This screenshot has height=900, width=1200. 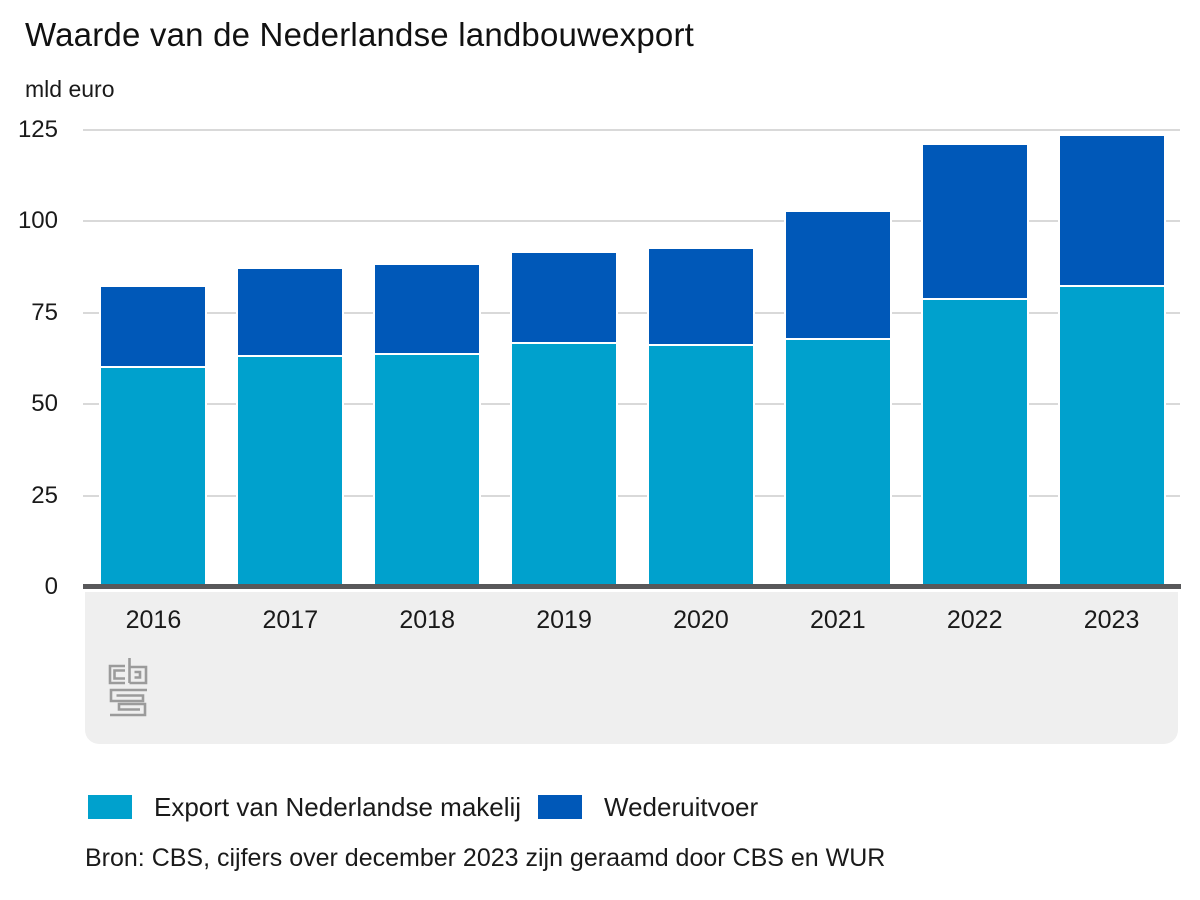 I want to click on legend-label-wederuitvoer: Wederuitvoer, so click(x=681, y=806).